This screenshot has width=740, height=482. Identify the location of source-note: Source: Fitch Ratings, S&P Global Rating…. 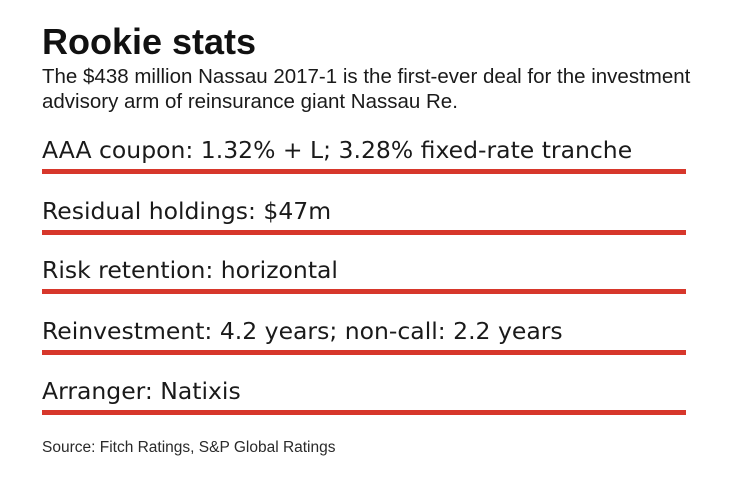
(189, 447).